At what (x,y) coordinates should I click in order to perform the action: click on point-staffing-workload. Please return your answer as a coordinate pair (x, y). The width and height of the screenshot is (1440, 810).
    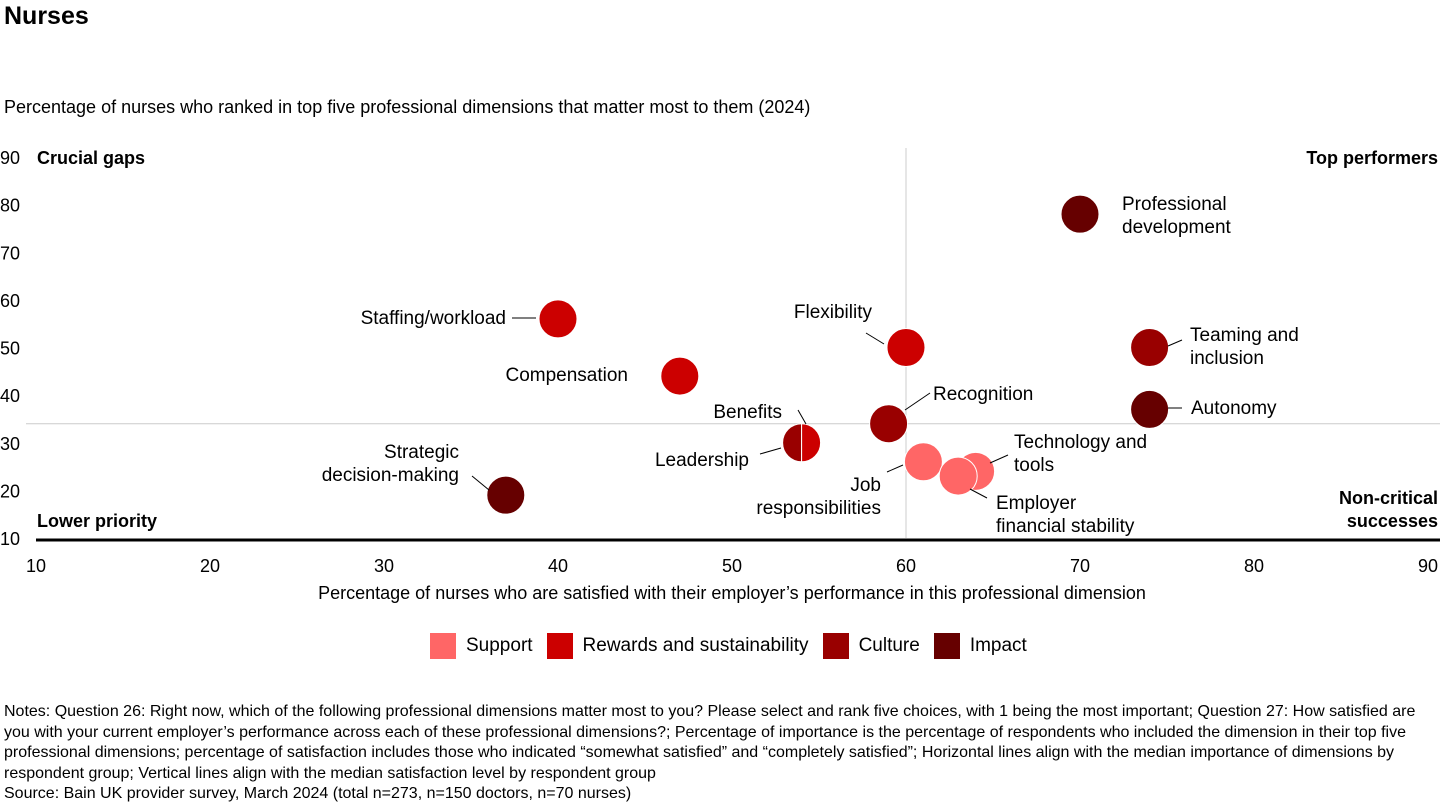
    Looking at the image, I should click on (558, 319).